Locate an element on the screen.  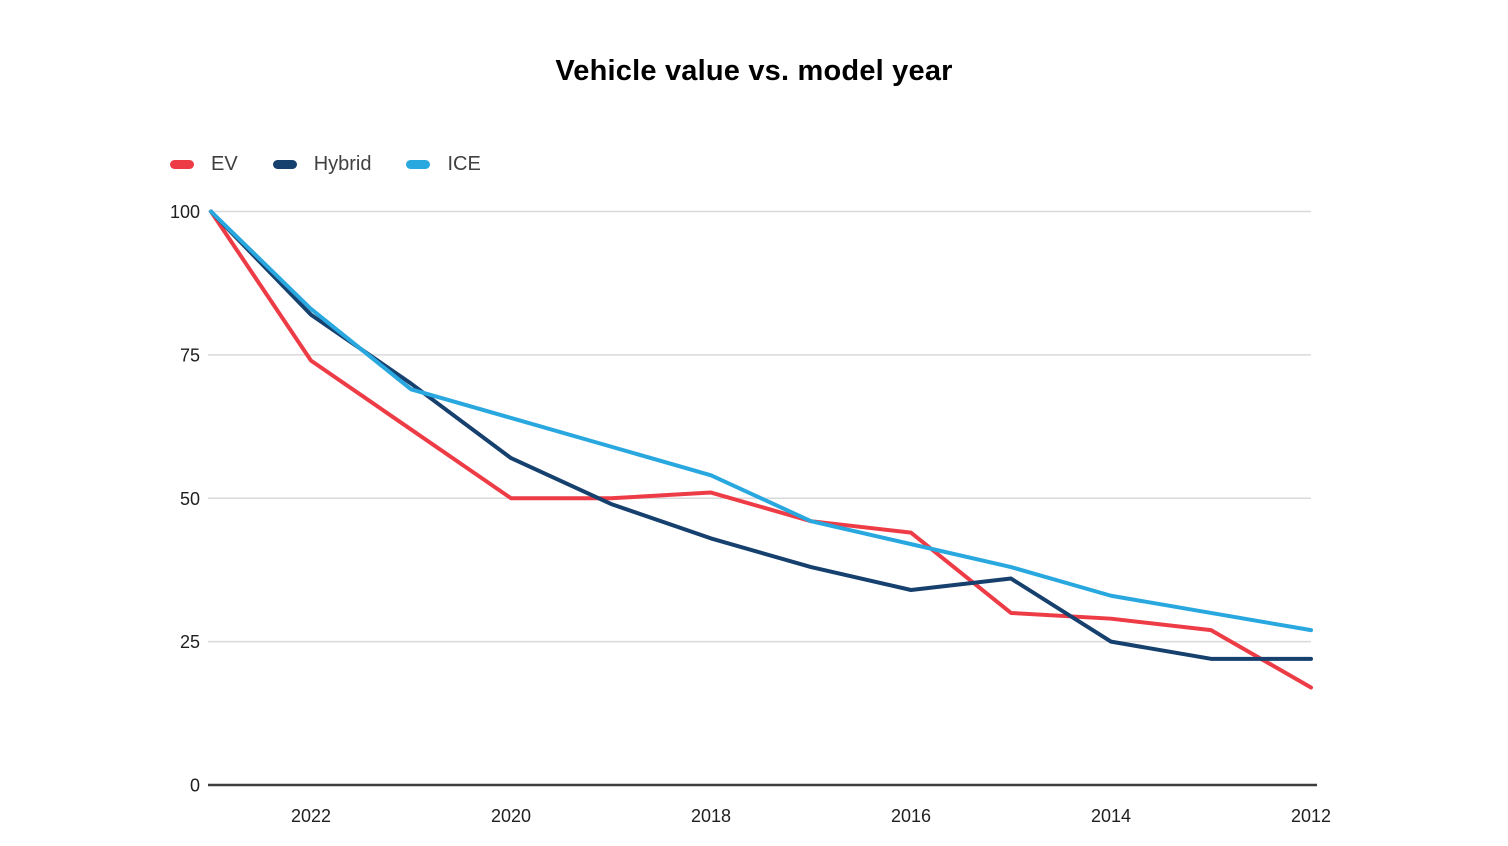
legend-item-hybrid: Hybrid is located at coordinates (322, 164).